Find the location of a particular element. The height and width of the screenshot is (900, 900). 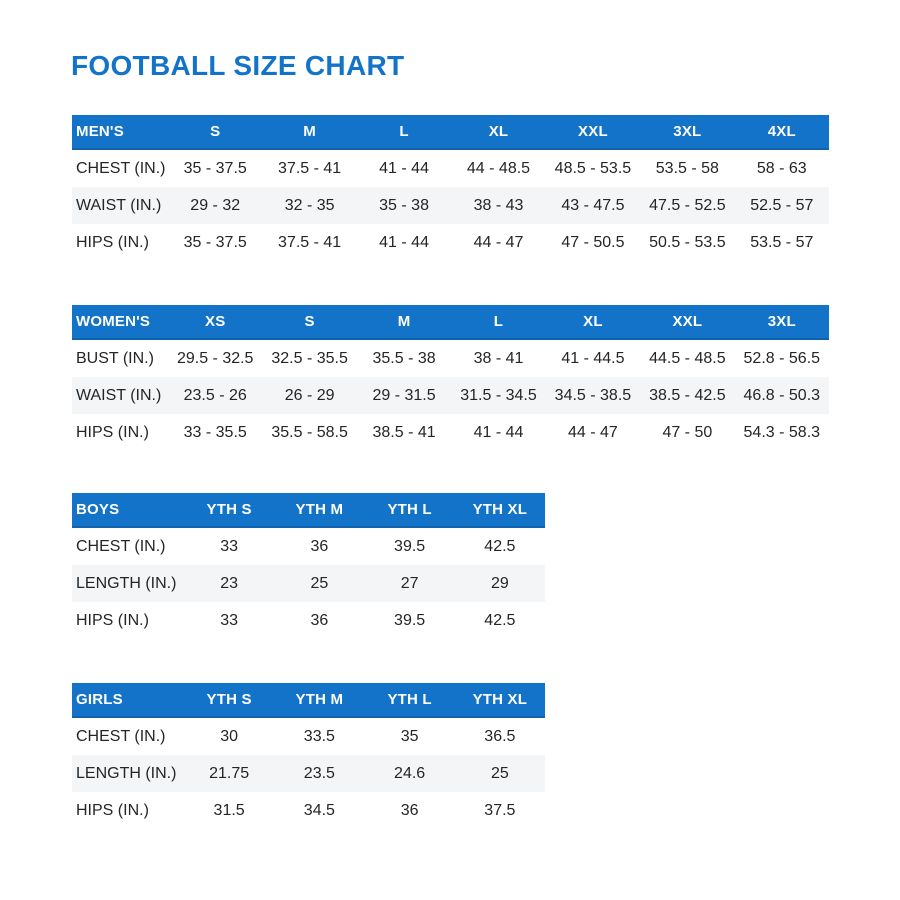

table-row: LENGTH (IN.) 21.75 23.5 24.6 25 is located at coordinates (308, 773).